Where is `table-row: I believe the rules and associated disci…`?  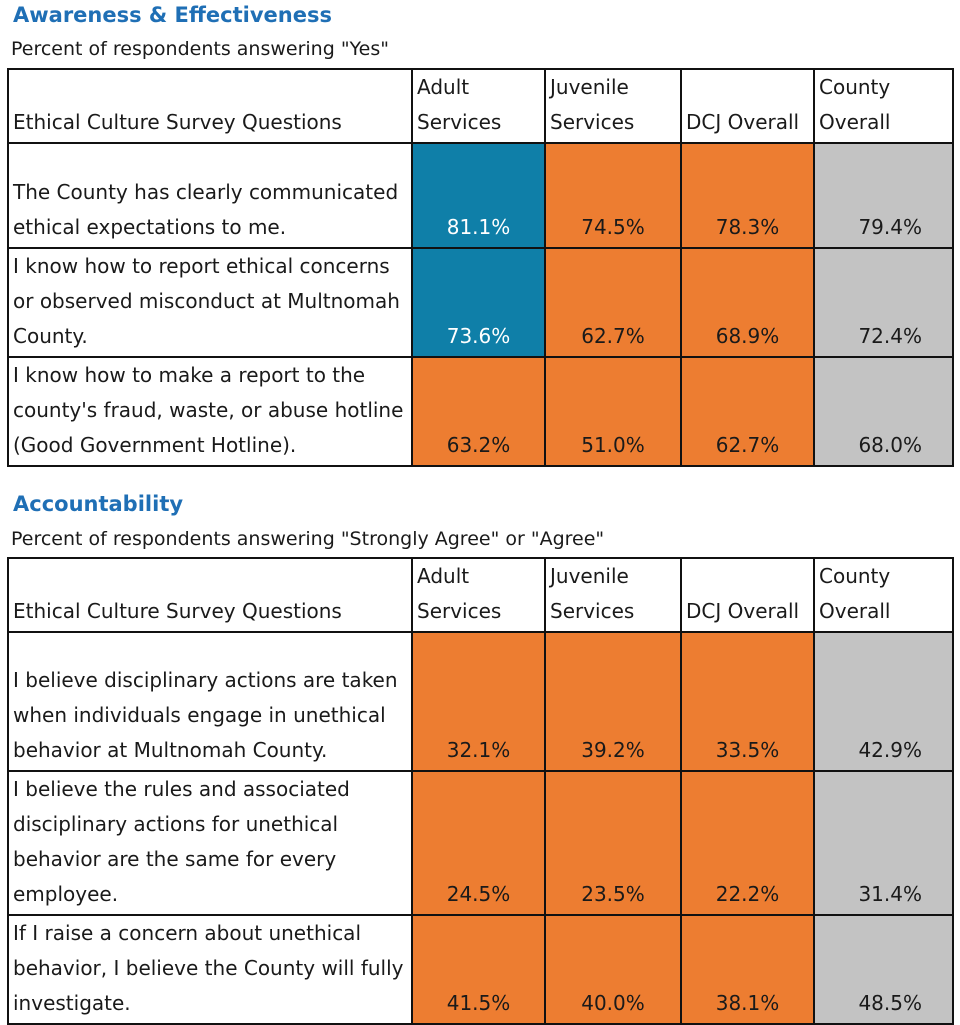 table-row: I believe the rules and associated disci… is located at coordinates (480, 843).